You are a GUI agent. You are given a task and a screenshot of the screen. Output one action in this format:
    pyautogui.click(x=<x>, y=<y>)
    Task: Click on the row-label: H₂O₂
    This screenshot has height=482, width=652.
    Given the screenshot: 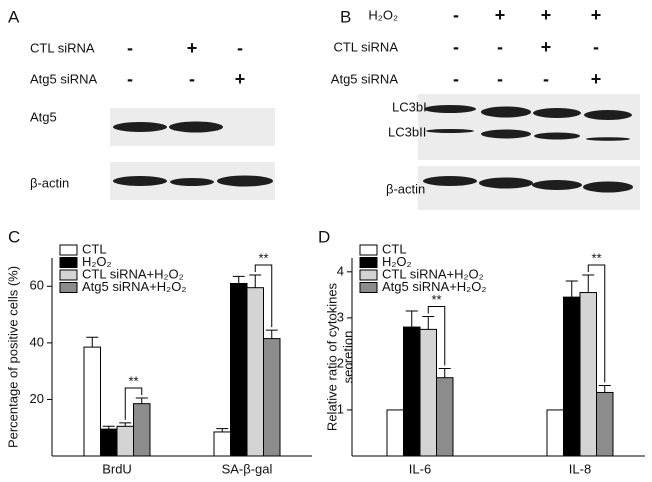 What is the action you would take?
    pyautogui.click(x=383, y=14)
    